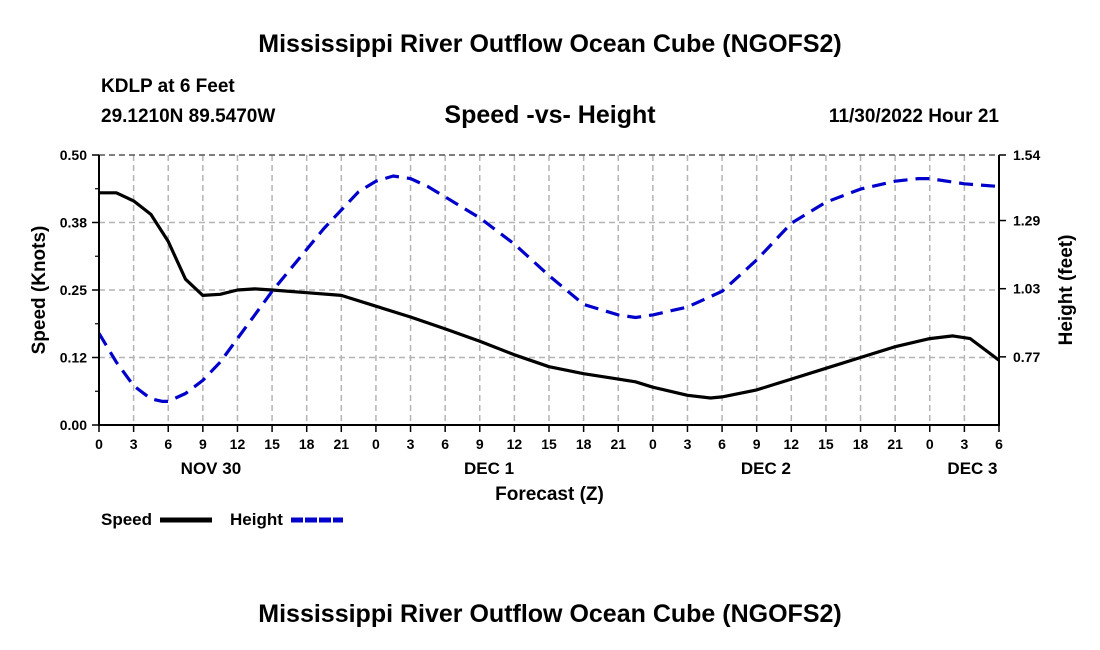 This screenshot has height=650, width=1100. I want to click on y2-axis-title: Height (feet), so click(1066, 290).